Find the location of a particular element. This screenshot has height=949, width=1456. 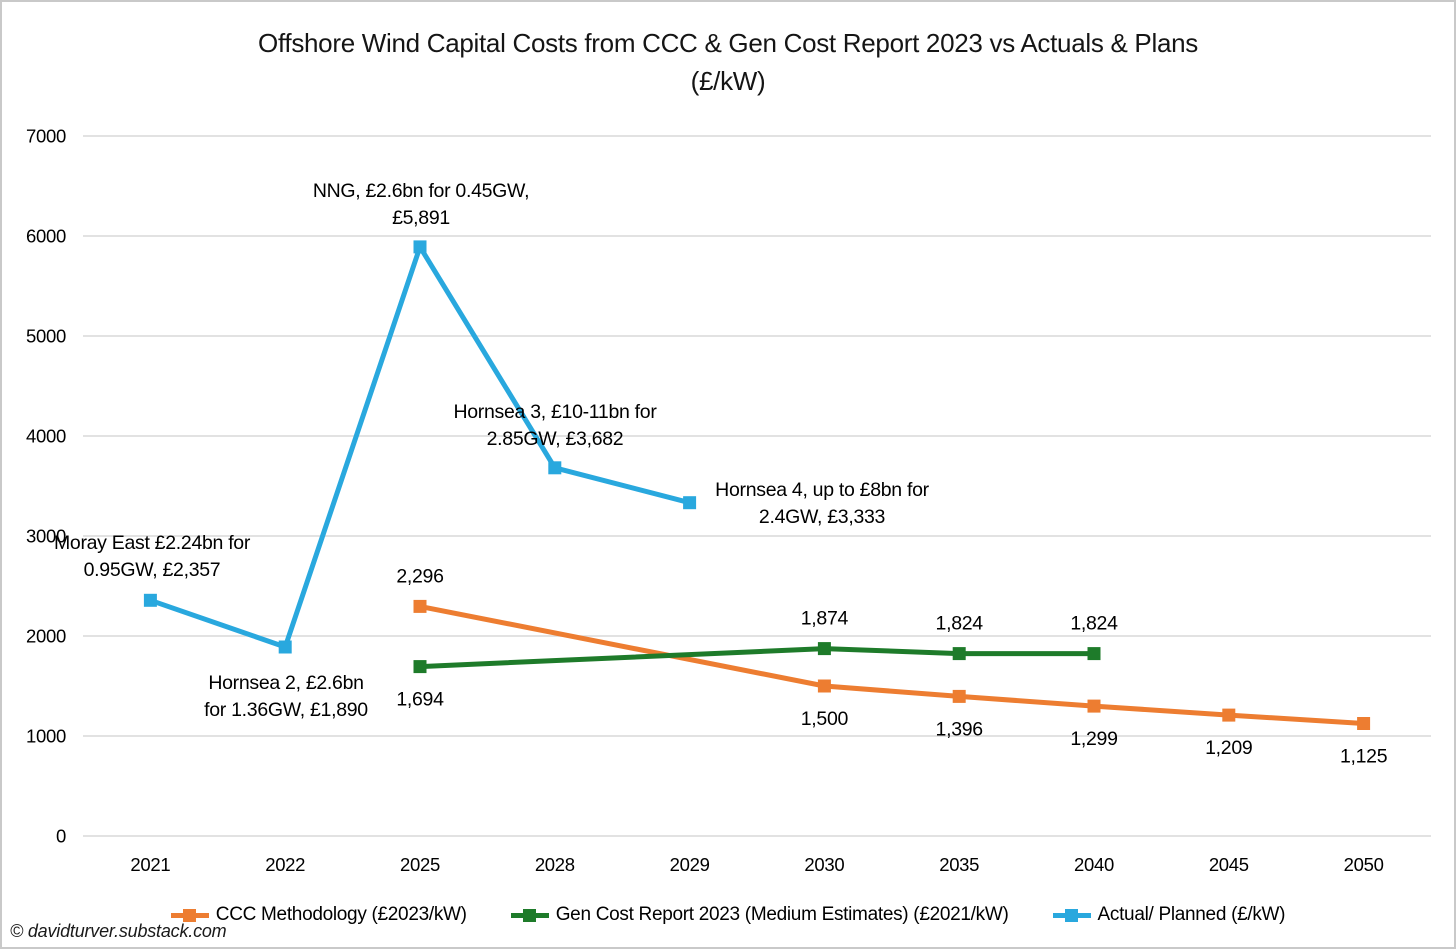

y-axis-tick-label: 1000 is located at coordinates (46, 736).